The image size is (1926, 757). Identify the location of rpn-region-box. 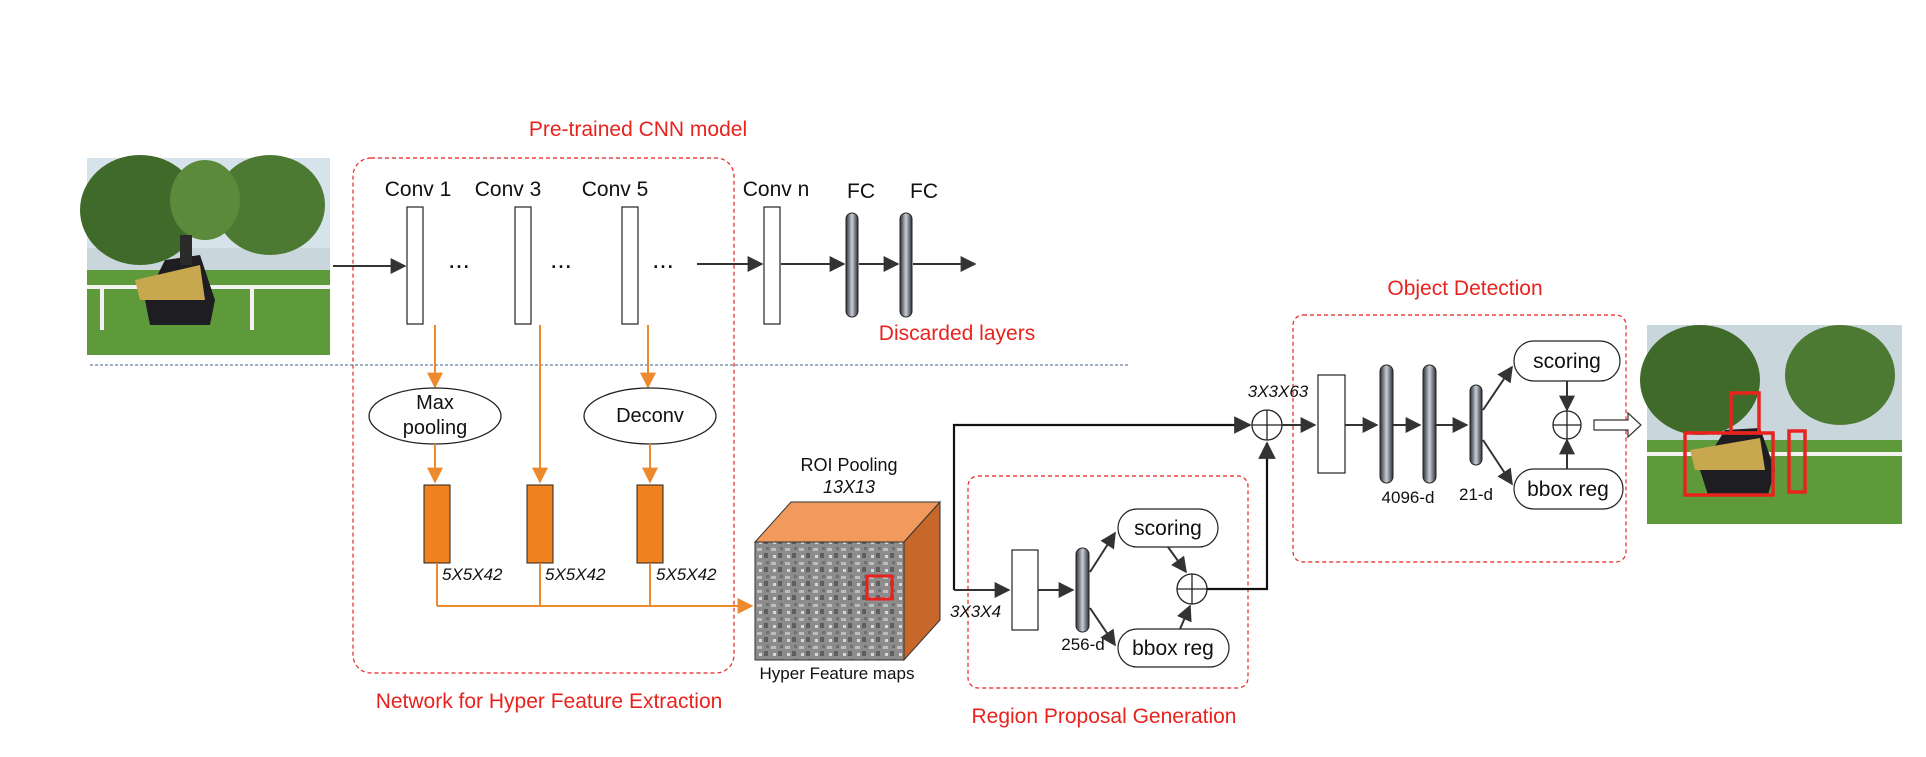
(1108, 582).